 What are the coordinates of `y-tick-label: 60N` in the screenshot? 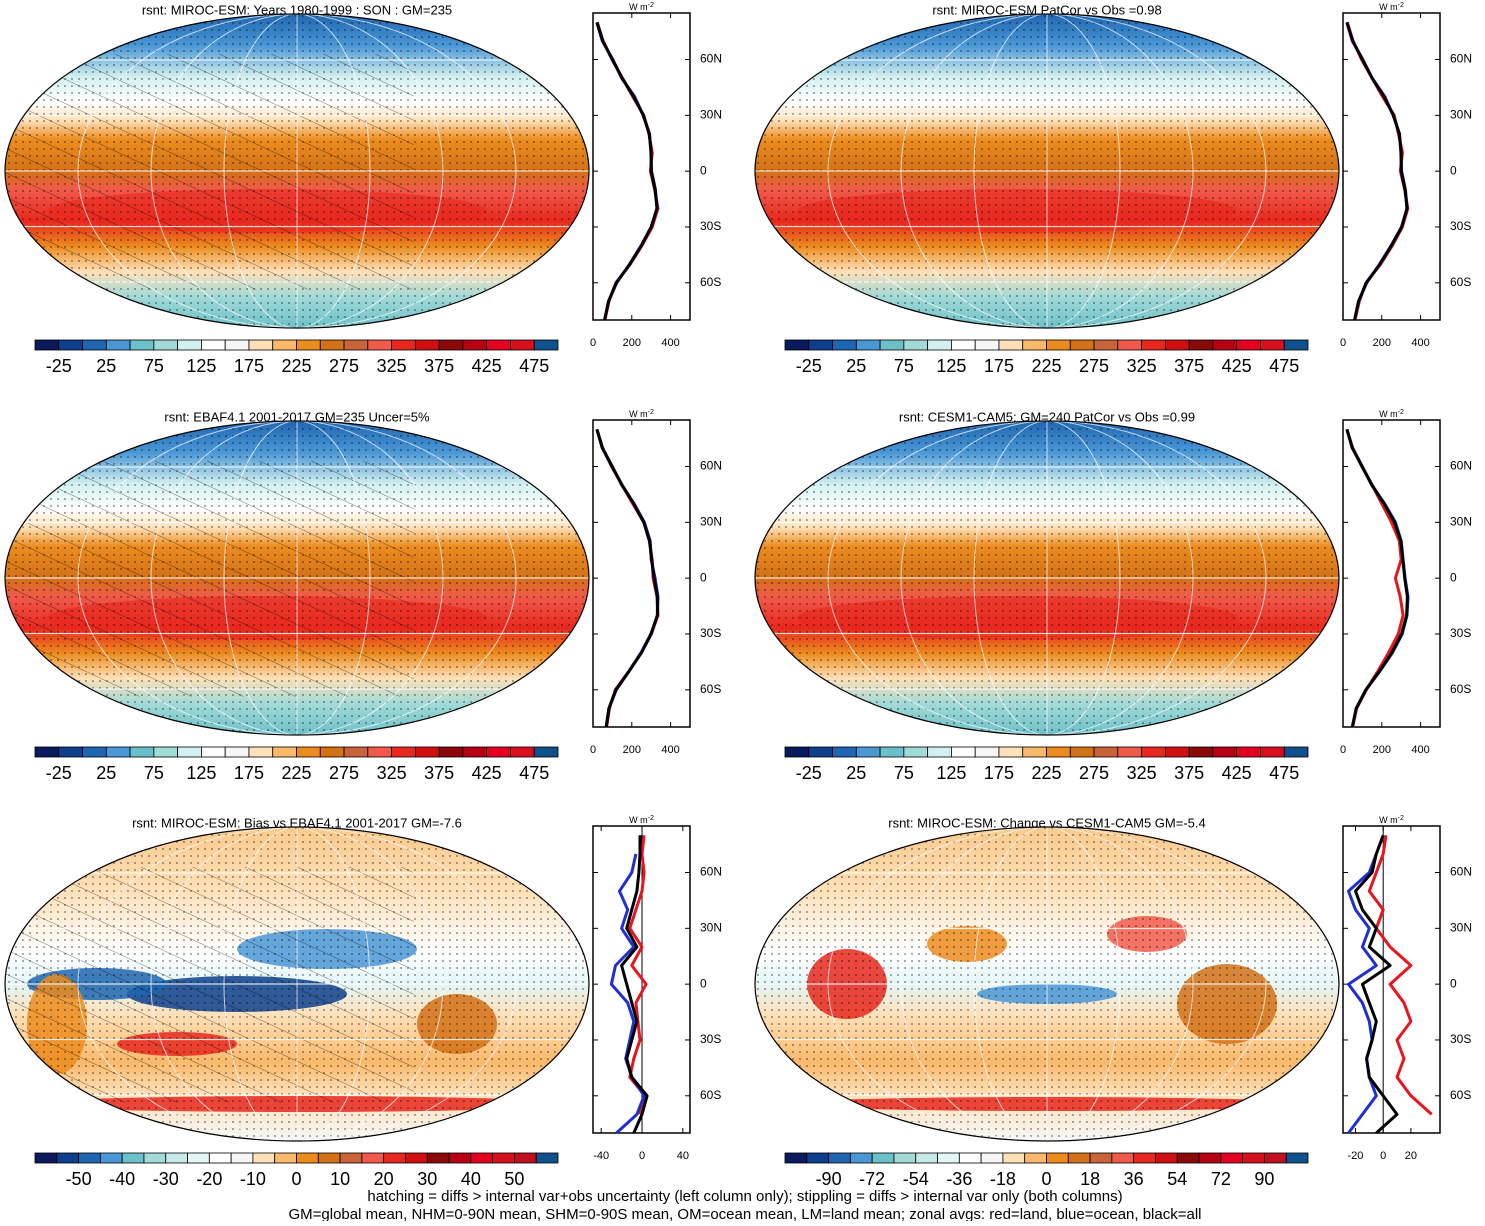 It's located at (1461, 466).